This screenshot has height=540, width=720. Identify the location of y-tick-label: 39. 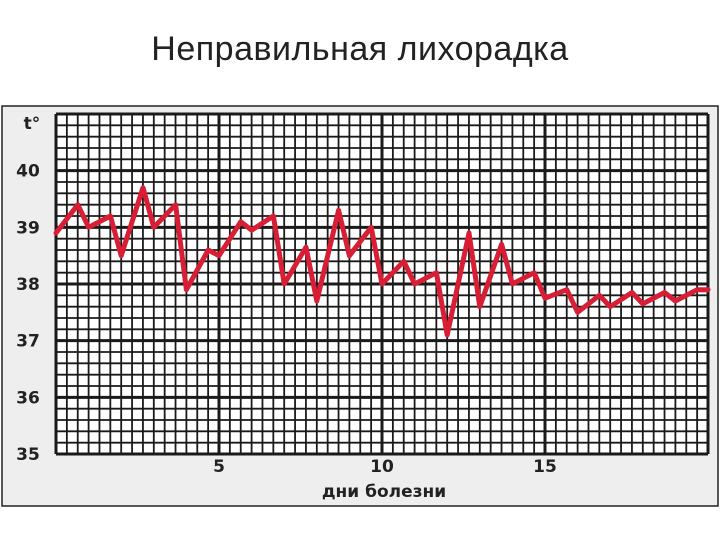
(28, 228).